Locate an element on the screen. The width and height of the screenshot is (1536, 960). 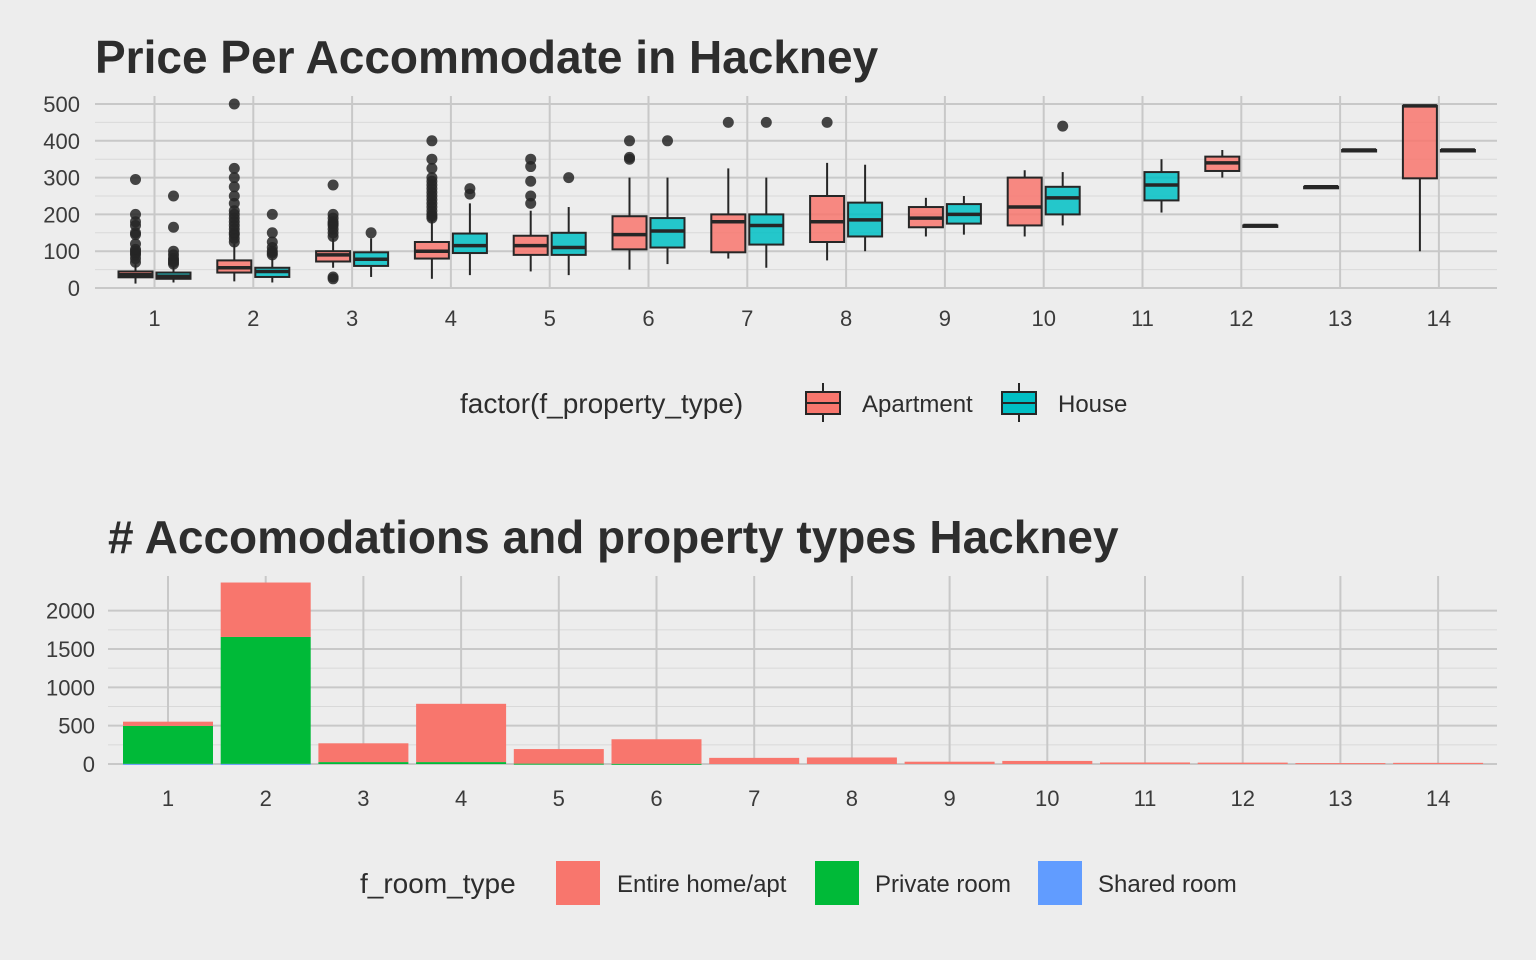
y-tick-label: 0 is located at coordinates (89, 764).